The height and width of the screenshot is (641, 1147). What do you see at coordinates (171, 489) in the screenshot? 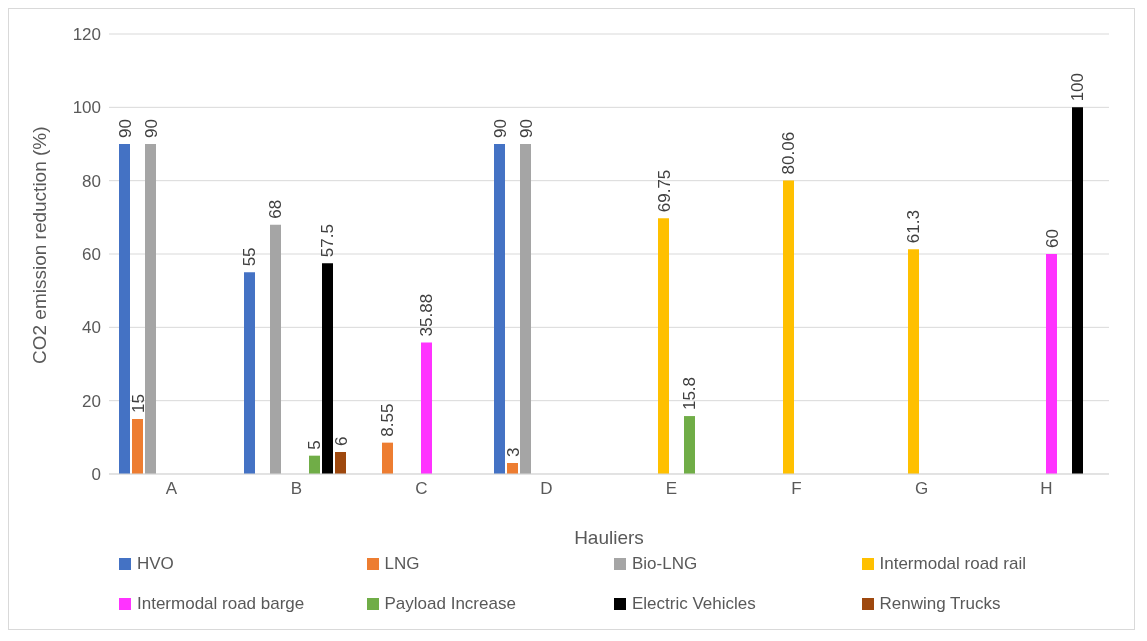
I see `x-tick-label: A` at bounding box center [171, 489].